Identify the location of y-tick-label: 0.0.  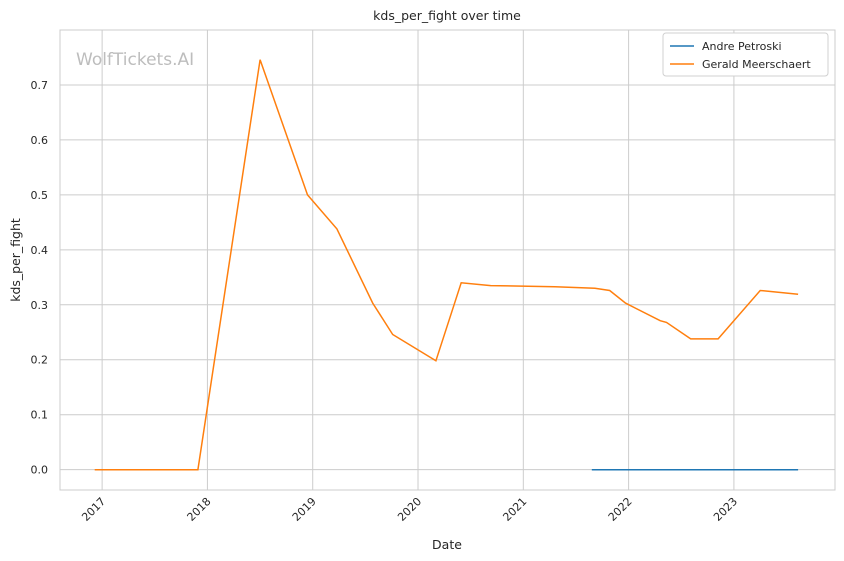
(40, 470).